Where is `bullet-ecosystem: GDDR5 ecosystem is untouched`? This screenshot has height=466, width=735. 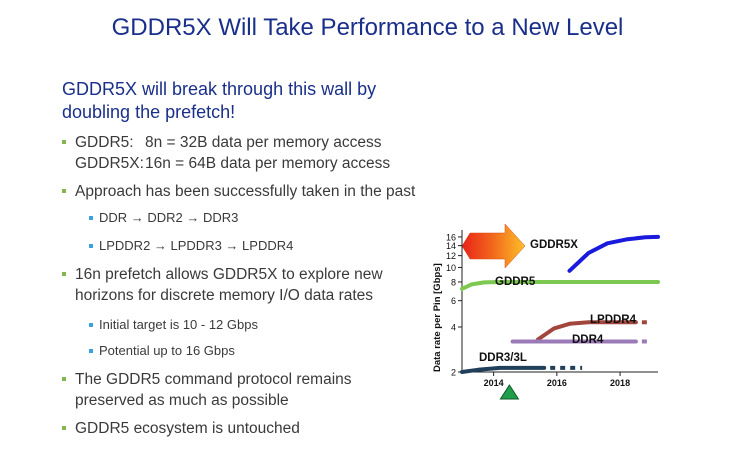
bullet-ecosystem: GDDR5 ecosystem is untouched is located at coordinates (181, 428).